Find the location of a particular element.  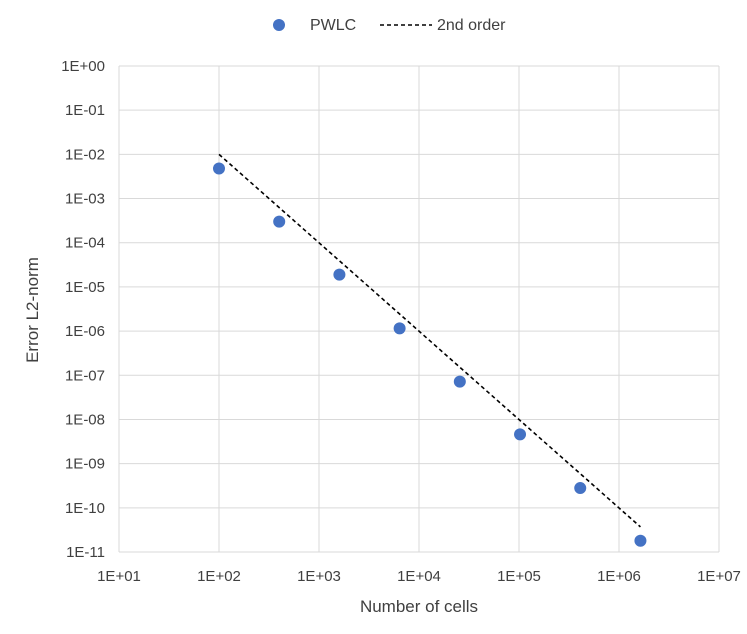

x-tick-label: 1E+07 is located at coordinates (719, 576).